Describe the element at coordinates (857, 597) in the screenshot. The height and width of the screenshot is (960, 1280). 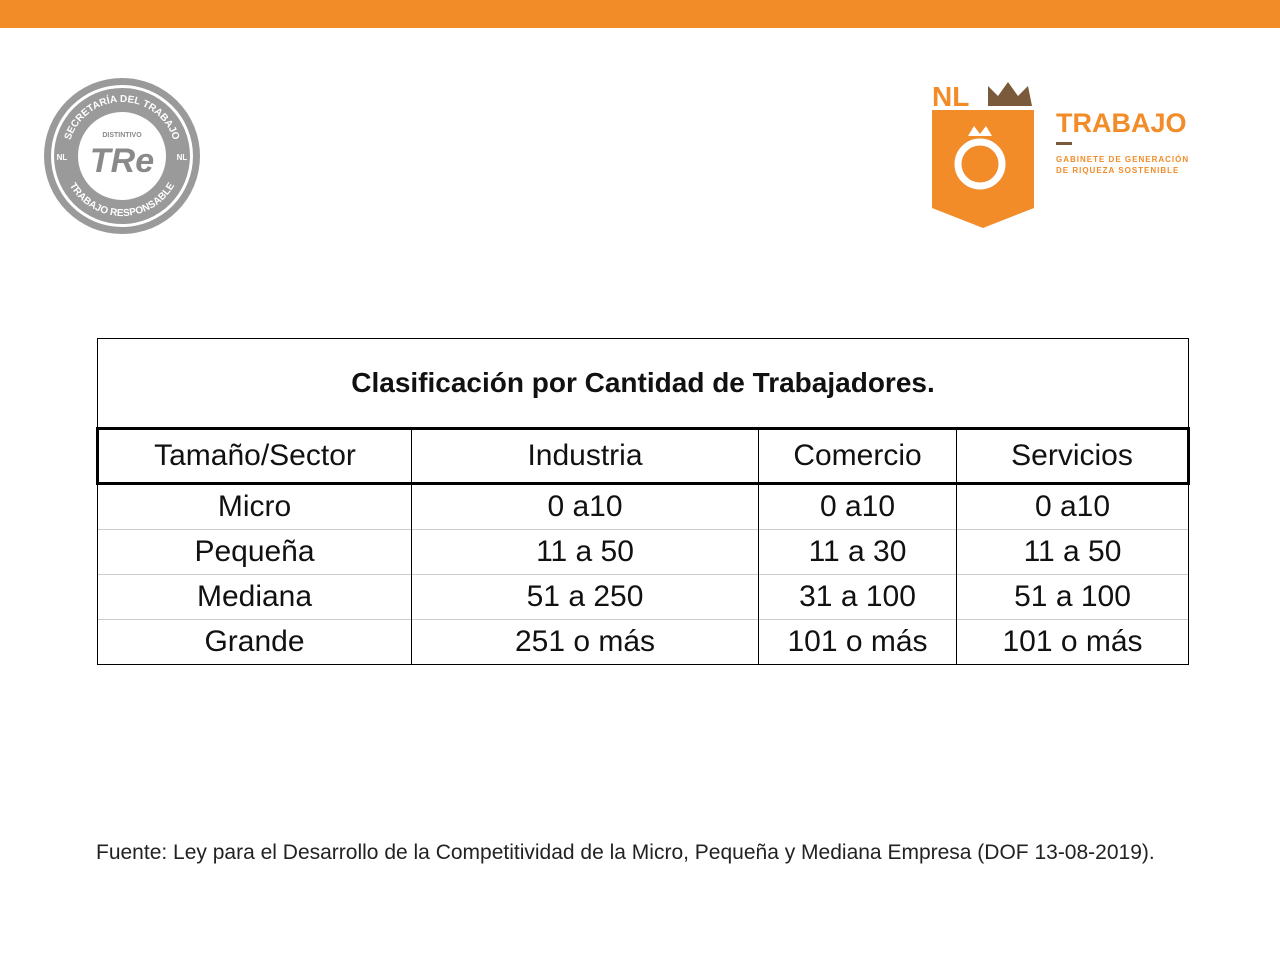
I see `table-cell: 31 a 100` at that location.